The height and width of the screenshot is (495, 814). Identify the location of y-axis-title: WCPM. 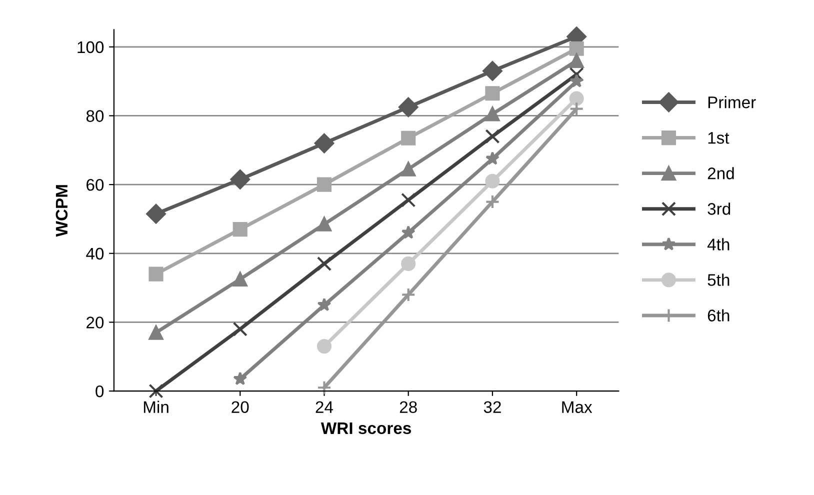
(62, 211).